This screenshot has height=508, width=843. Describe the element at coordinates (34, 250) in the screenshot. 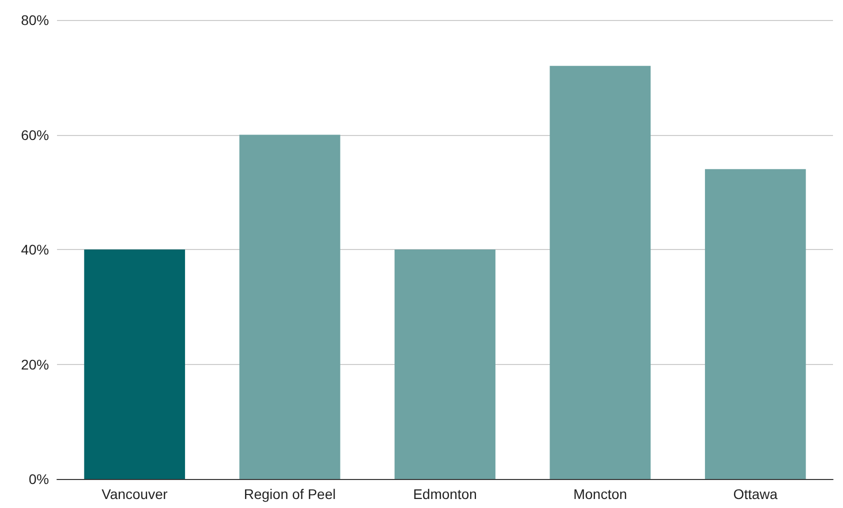

I see `y-tick-label: 40%` at that location.